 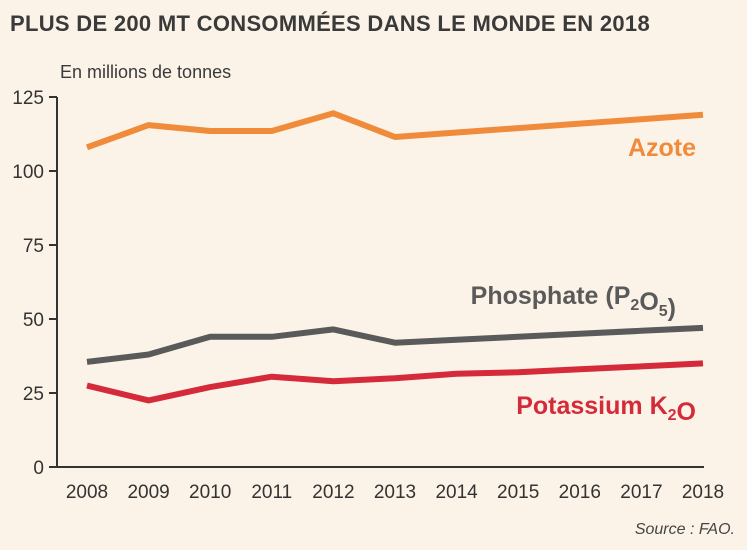 I want to click on y-tick-label: 100, so click(x=28, y=172).